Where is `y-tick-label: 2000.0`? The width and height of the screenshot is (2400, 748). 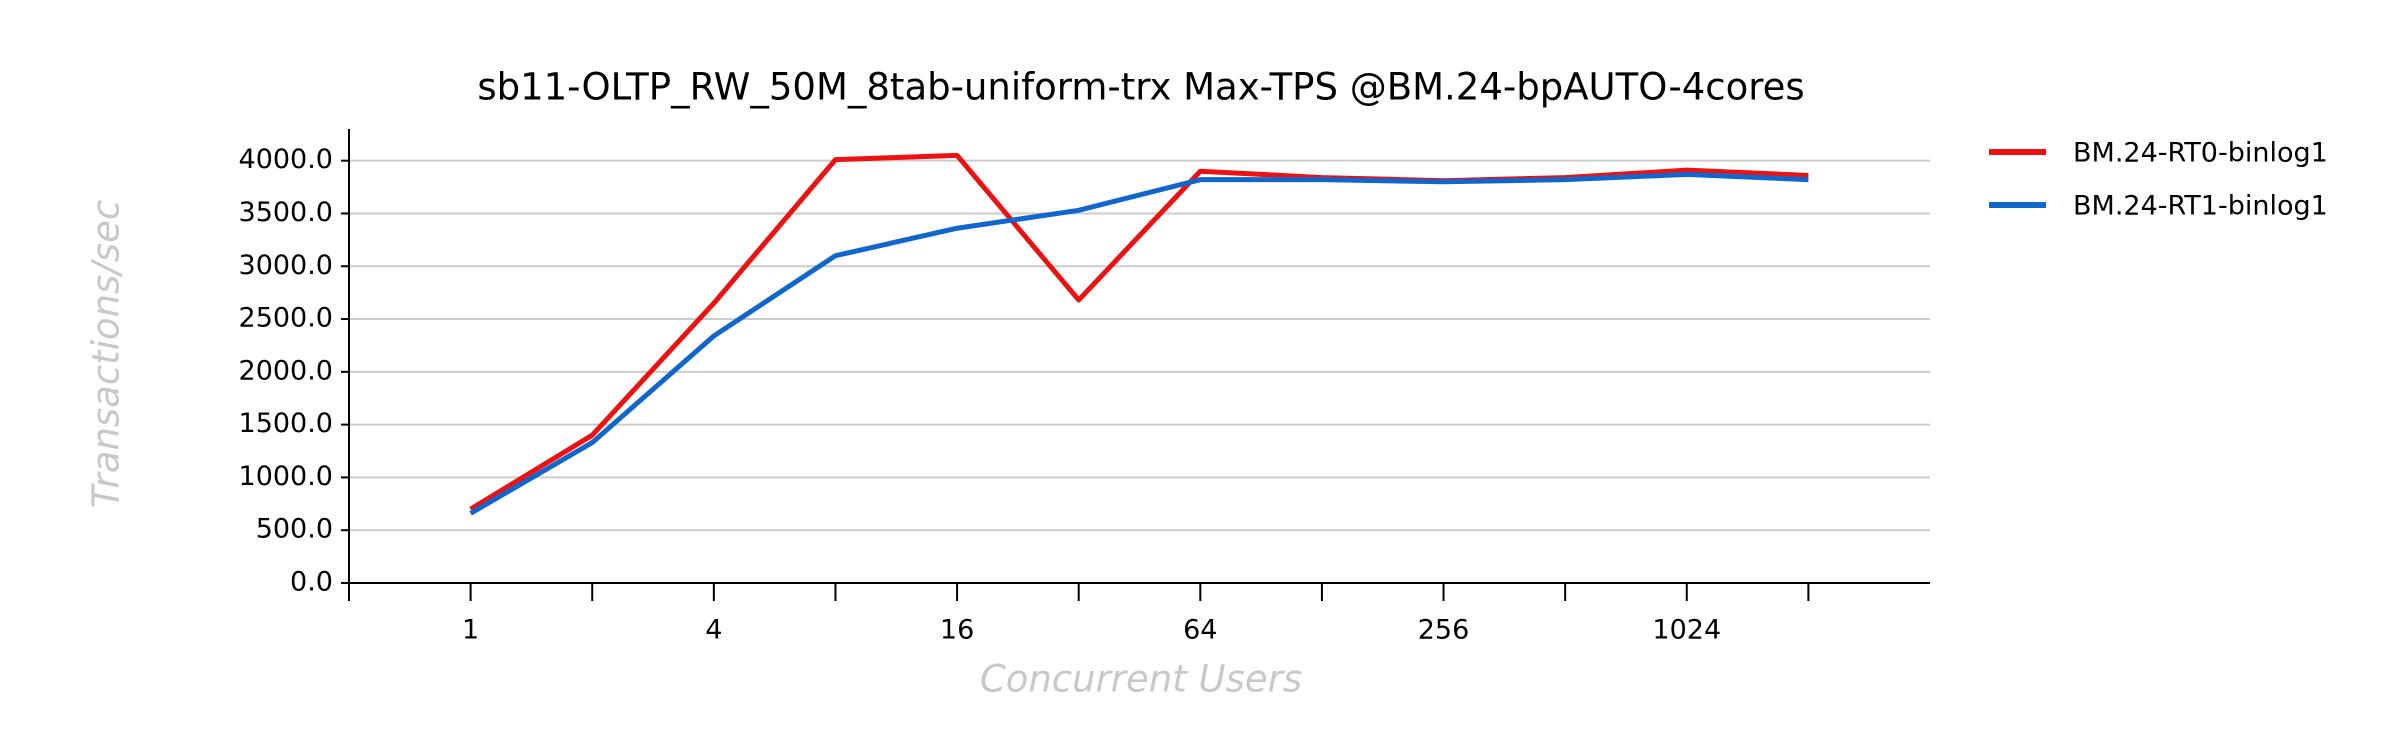 y-tick-label: 2000.0 is located at coordinates (286, 370).